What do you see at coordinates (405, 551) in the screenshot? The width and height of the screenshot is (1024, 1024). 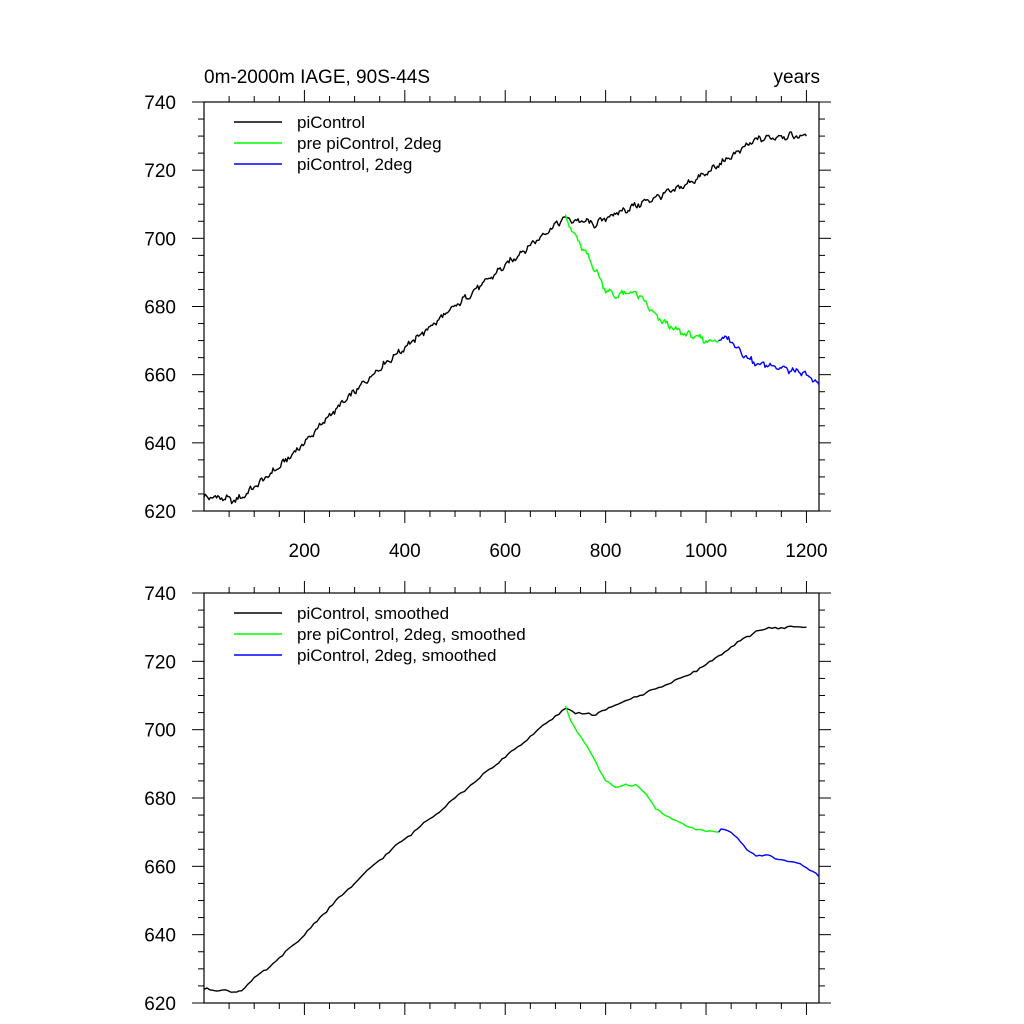 I see `x-tick-label: 400` at bounding box center [405, 551].